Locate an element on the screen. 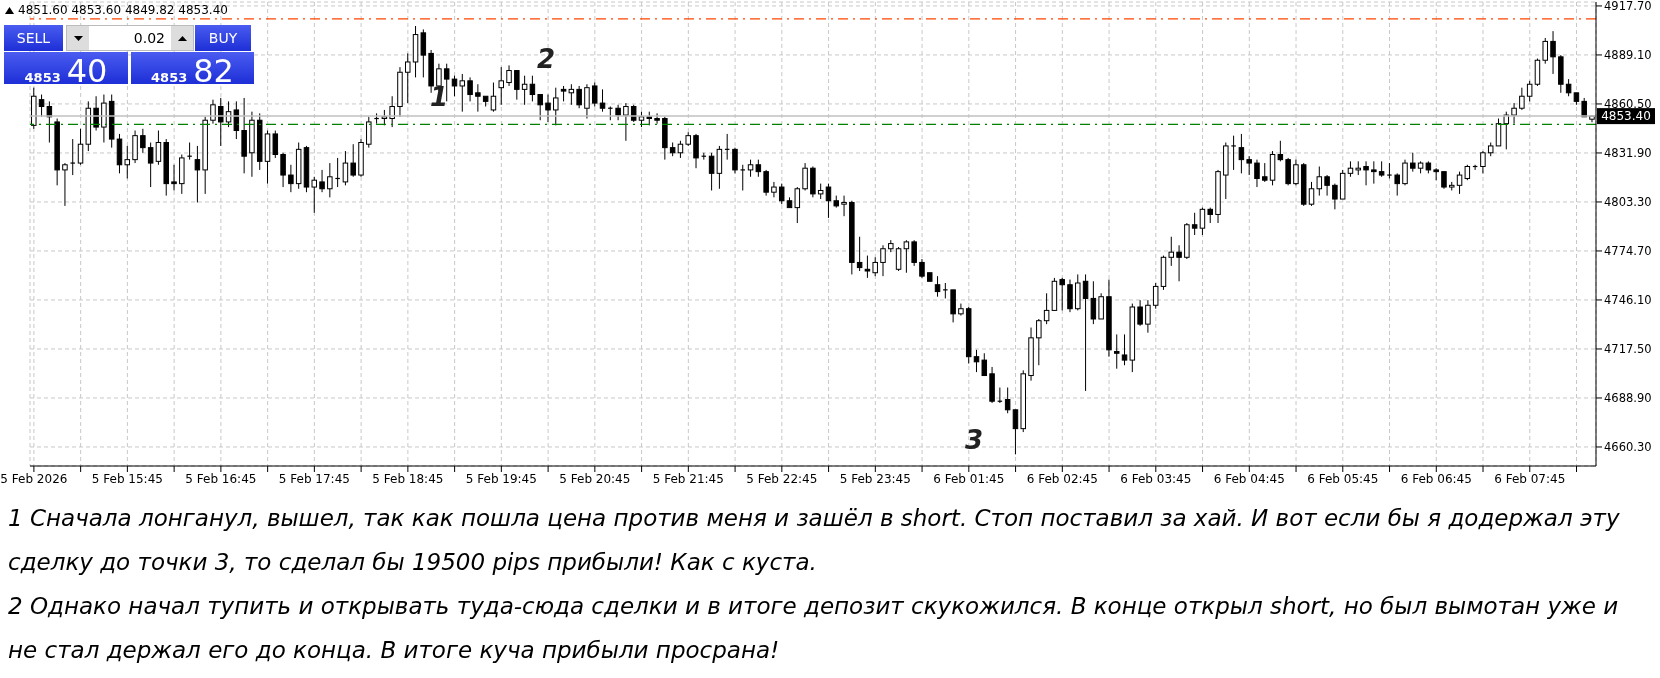 The image size is (1660, 678). x-tick-label: 5 Feb 22:45 is located at coordinates (782, 478).